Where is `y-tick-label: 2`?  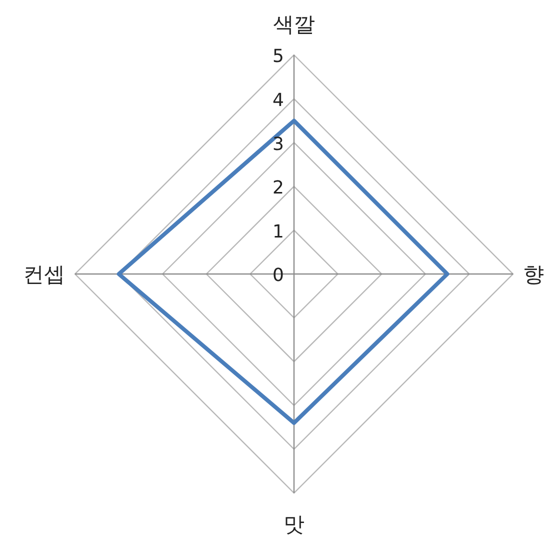
y-tick-label: 2 is located at coordinates (278, 188).